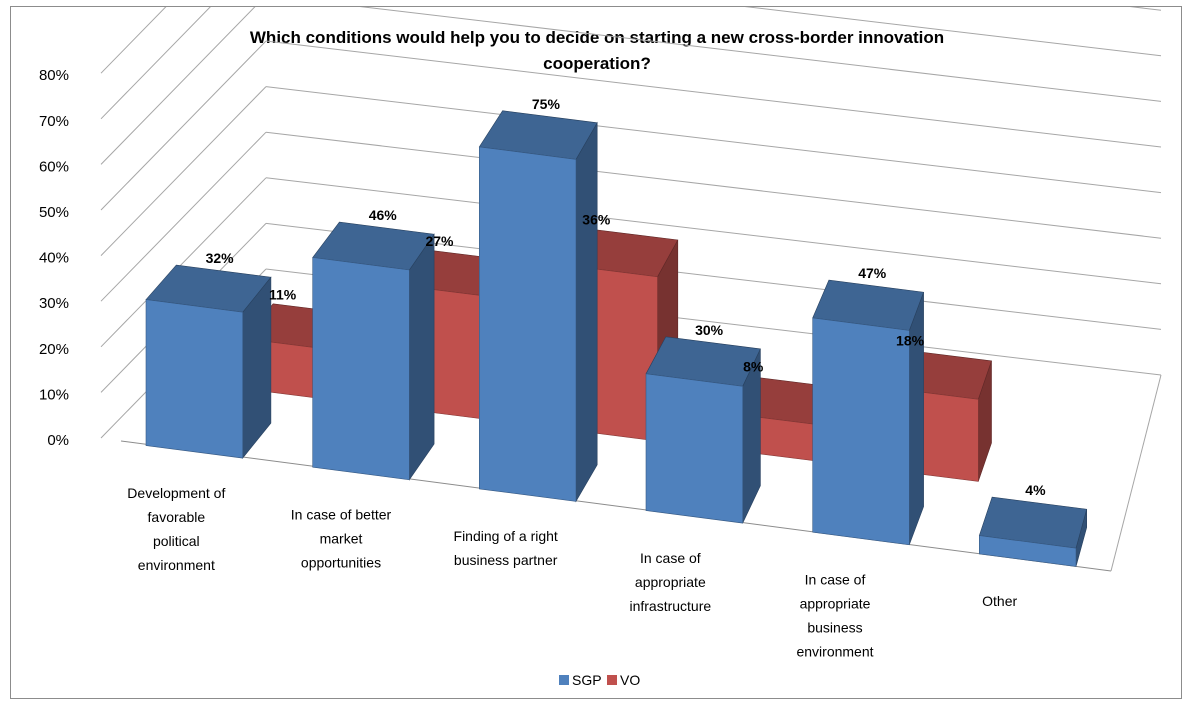 The height and width of the screenshot is (705, 1192). I want to click on y-tick-label: 50%, so click(54, 212).